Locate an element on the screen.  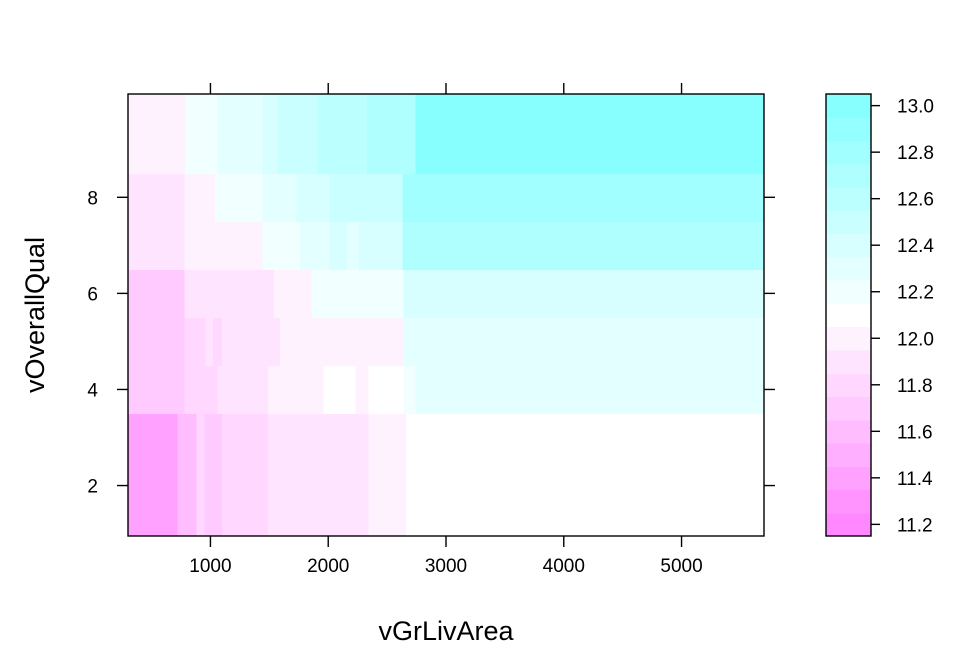
color-key-tick-label: 11.6 is located at coordinates (915, 432).